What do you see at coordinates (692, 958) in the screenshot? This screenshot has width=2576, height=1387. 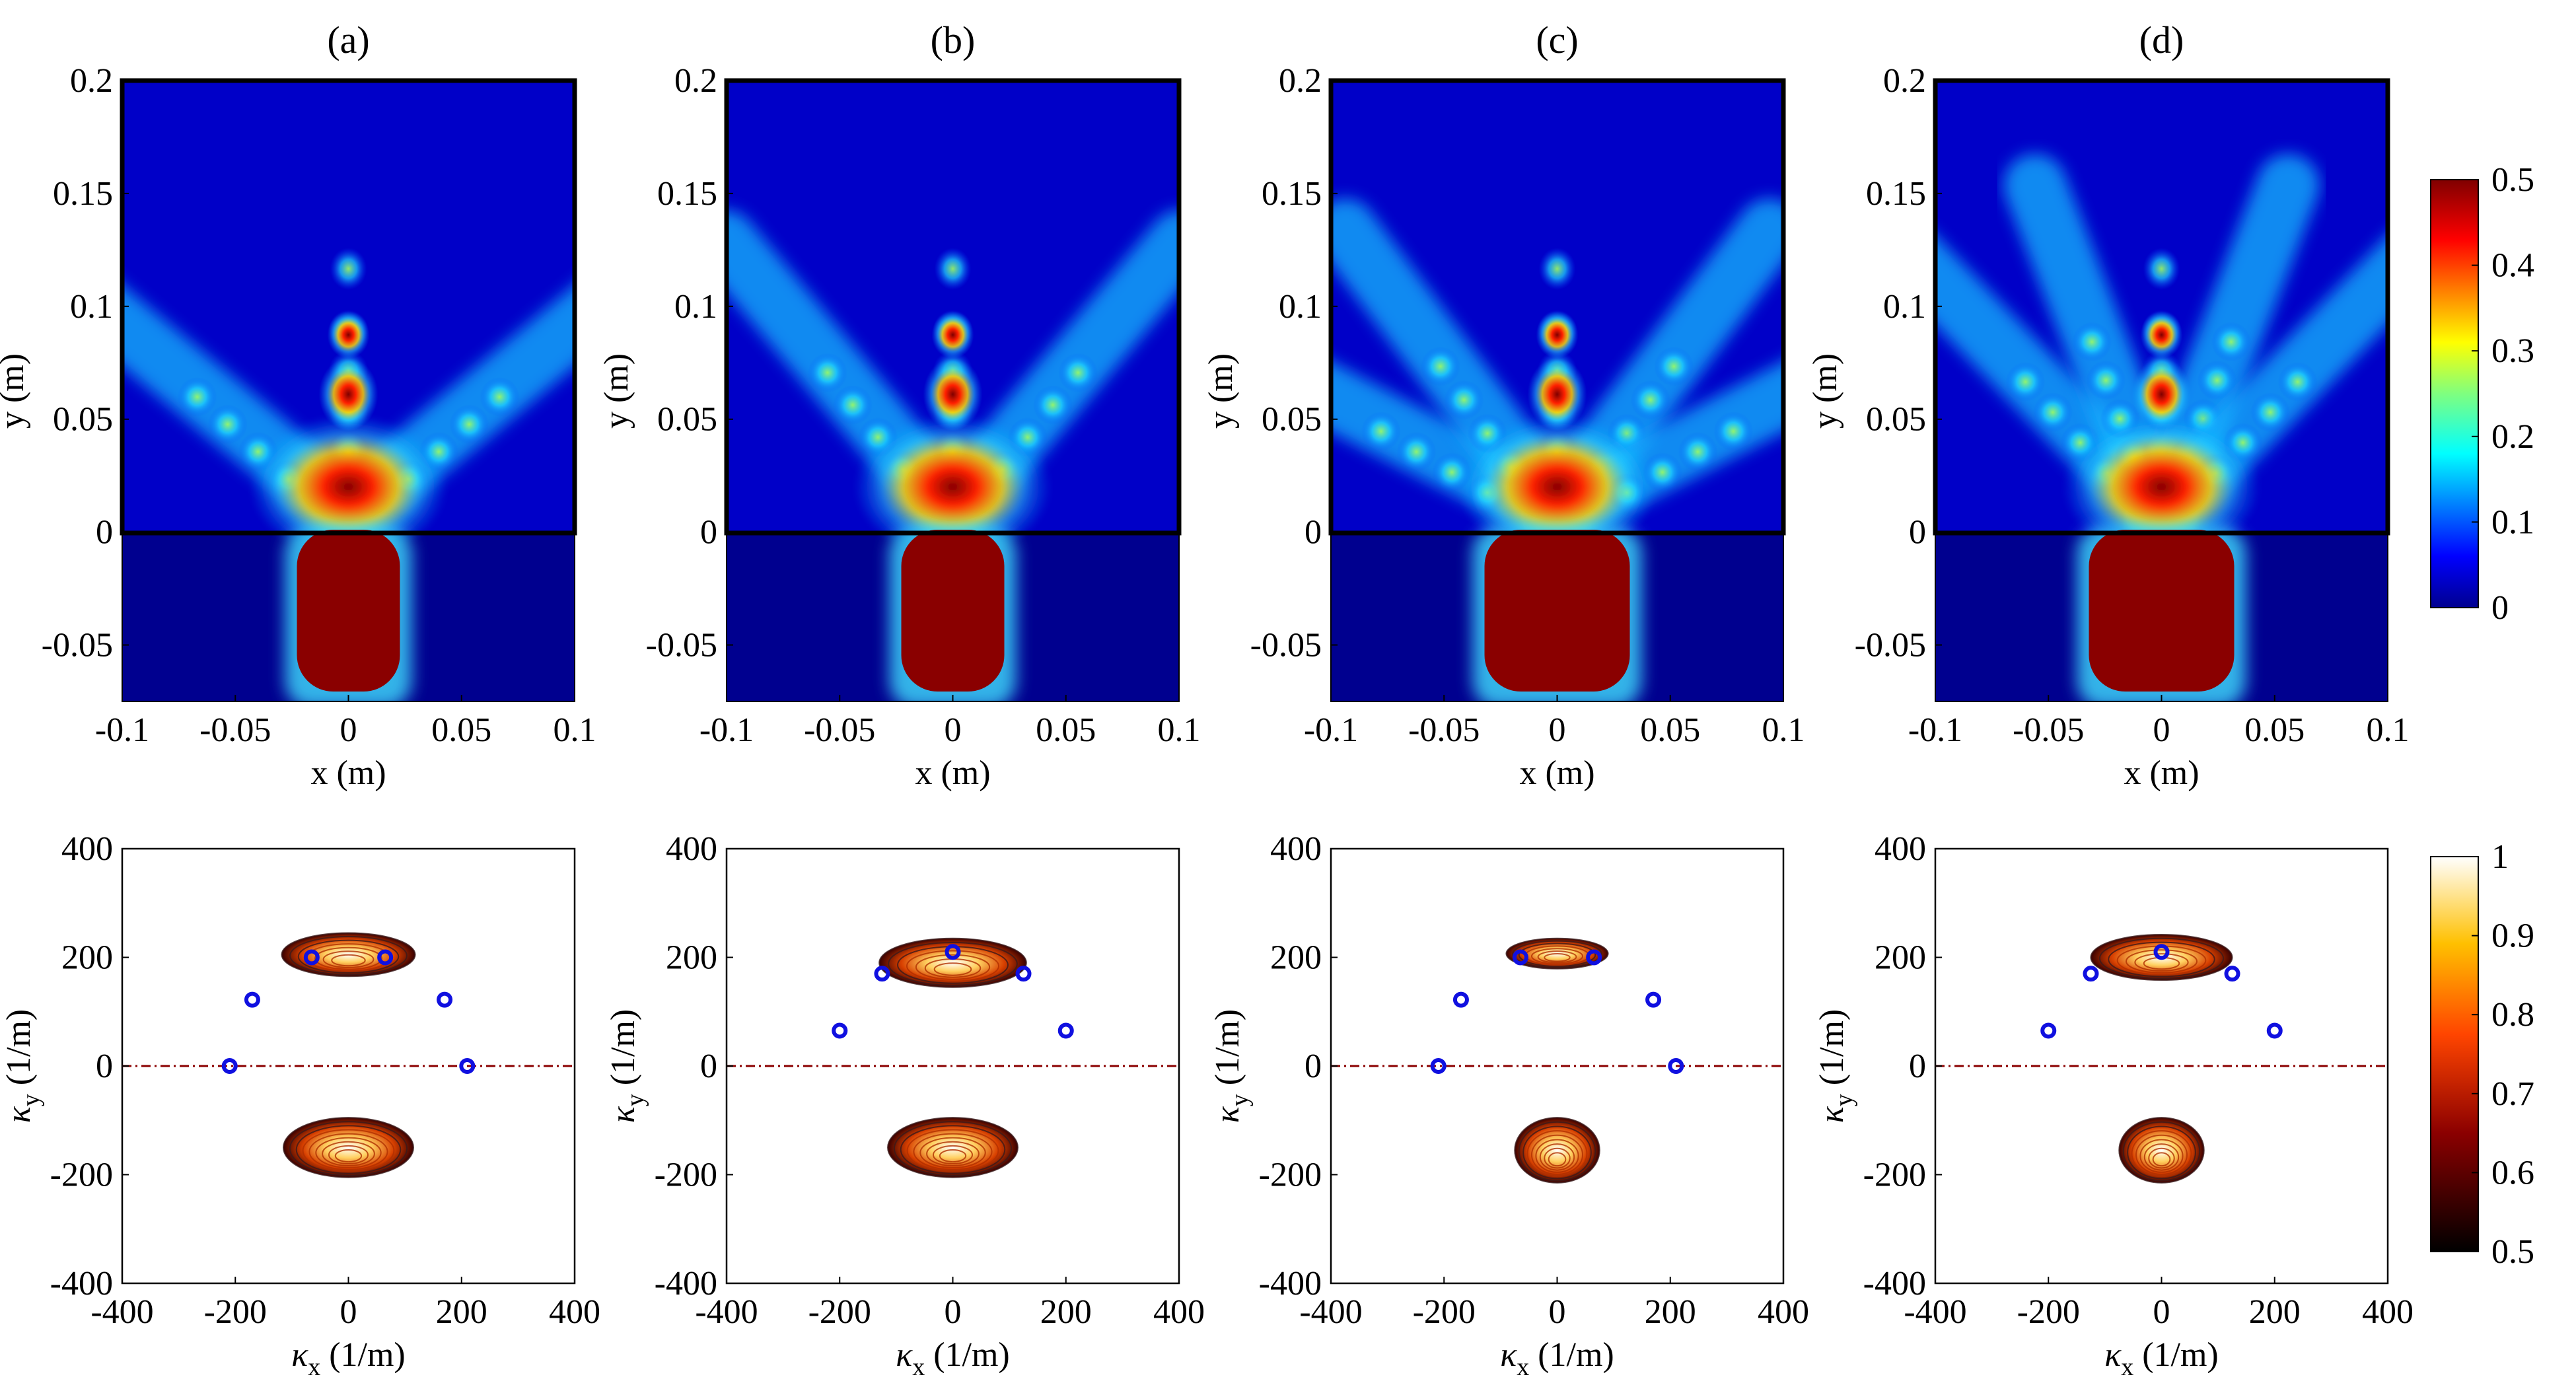 I see `y-tick-label: 200` at bounding box center [692, 958].